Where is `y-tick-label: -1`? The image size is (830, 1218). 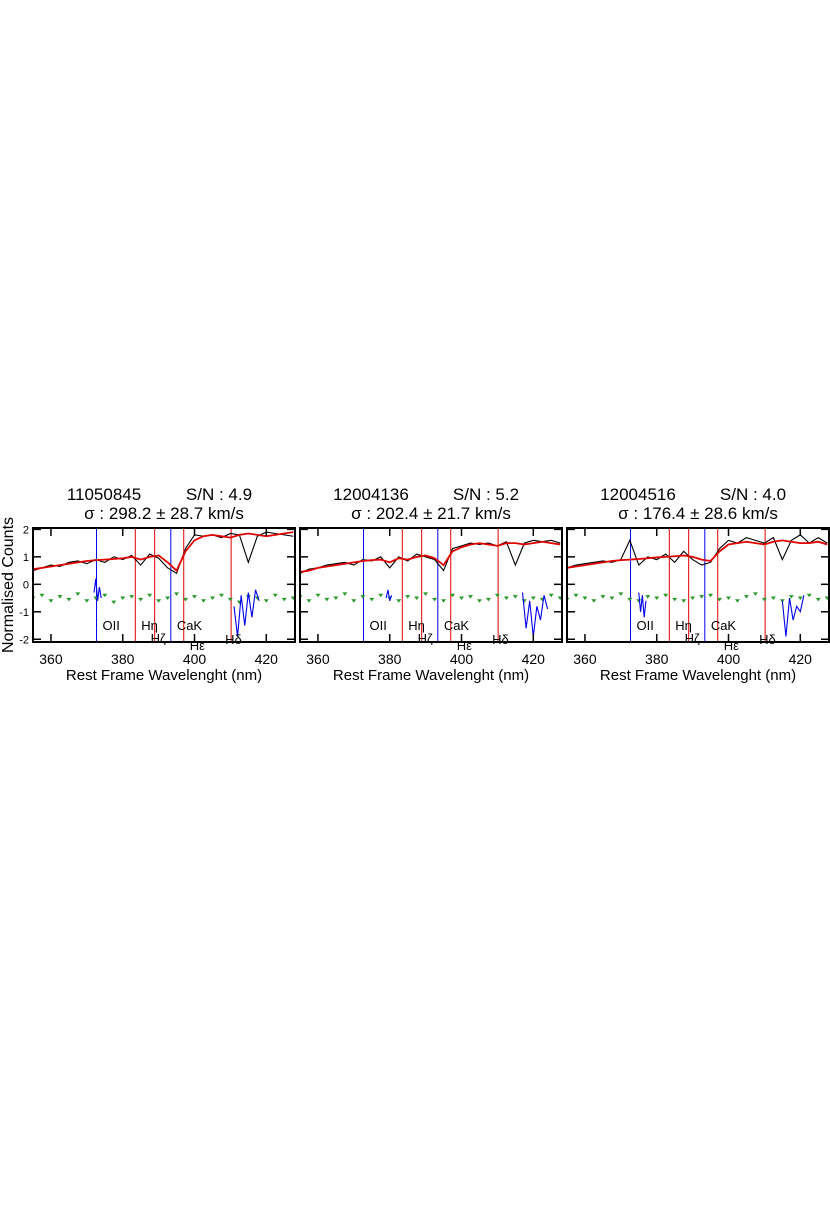
y-tick-label: -1 is located at coordinates (24, 613).